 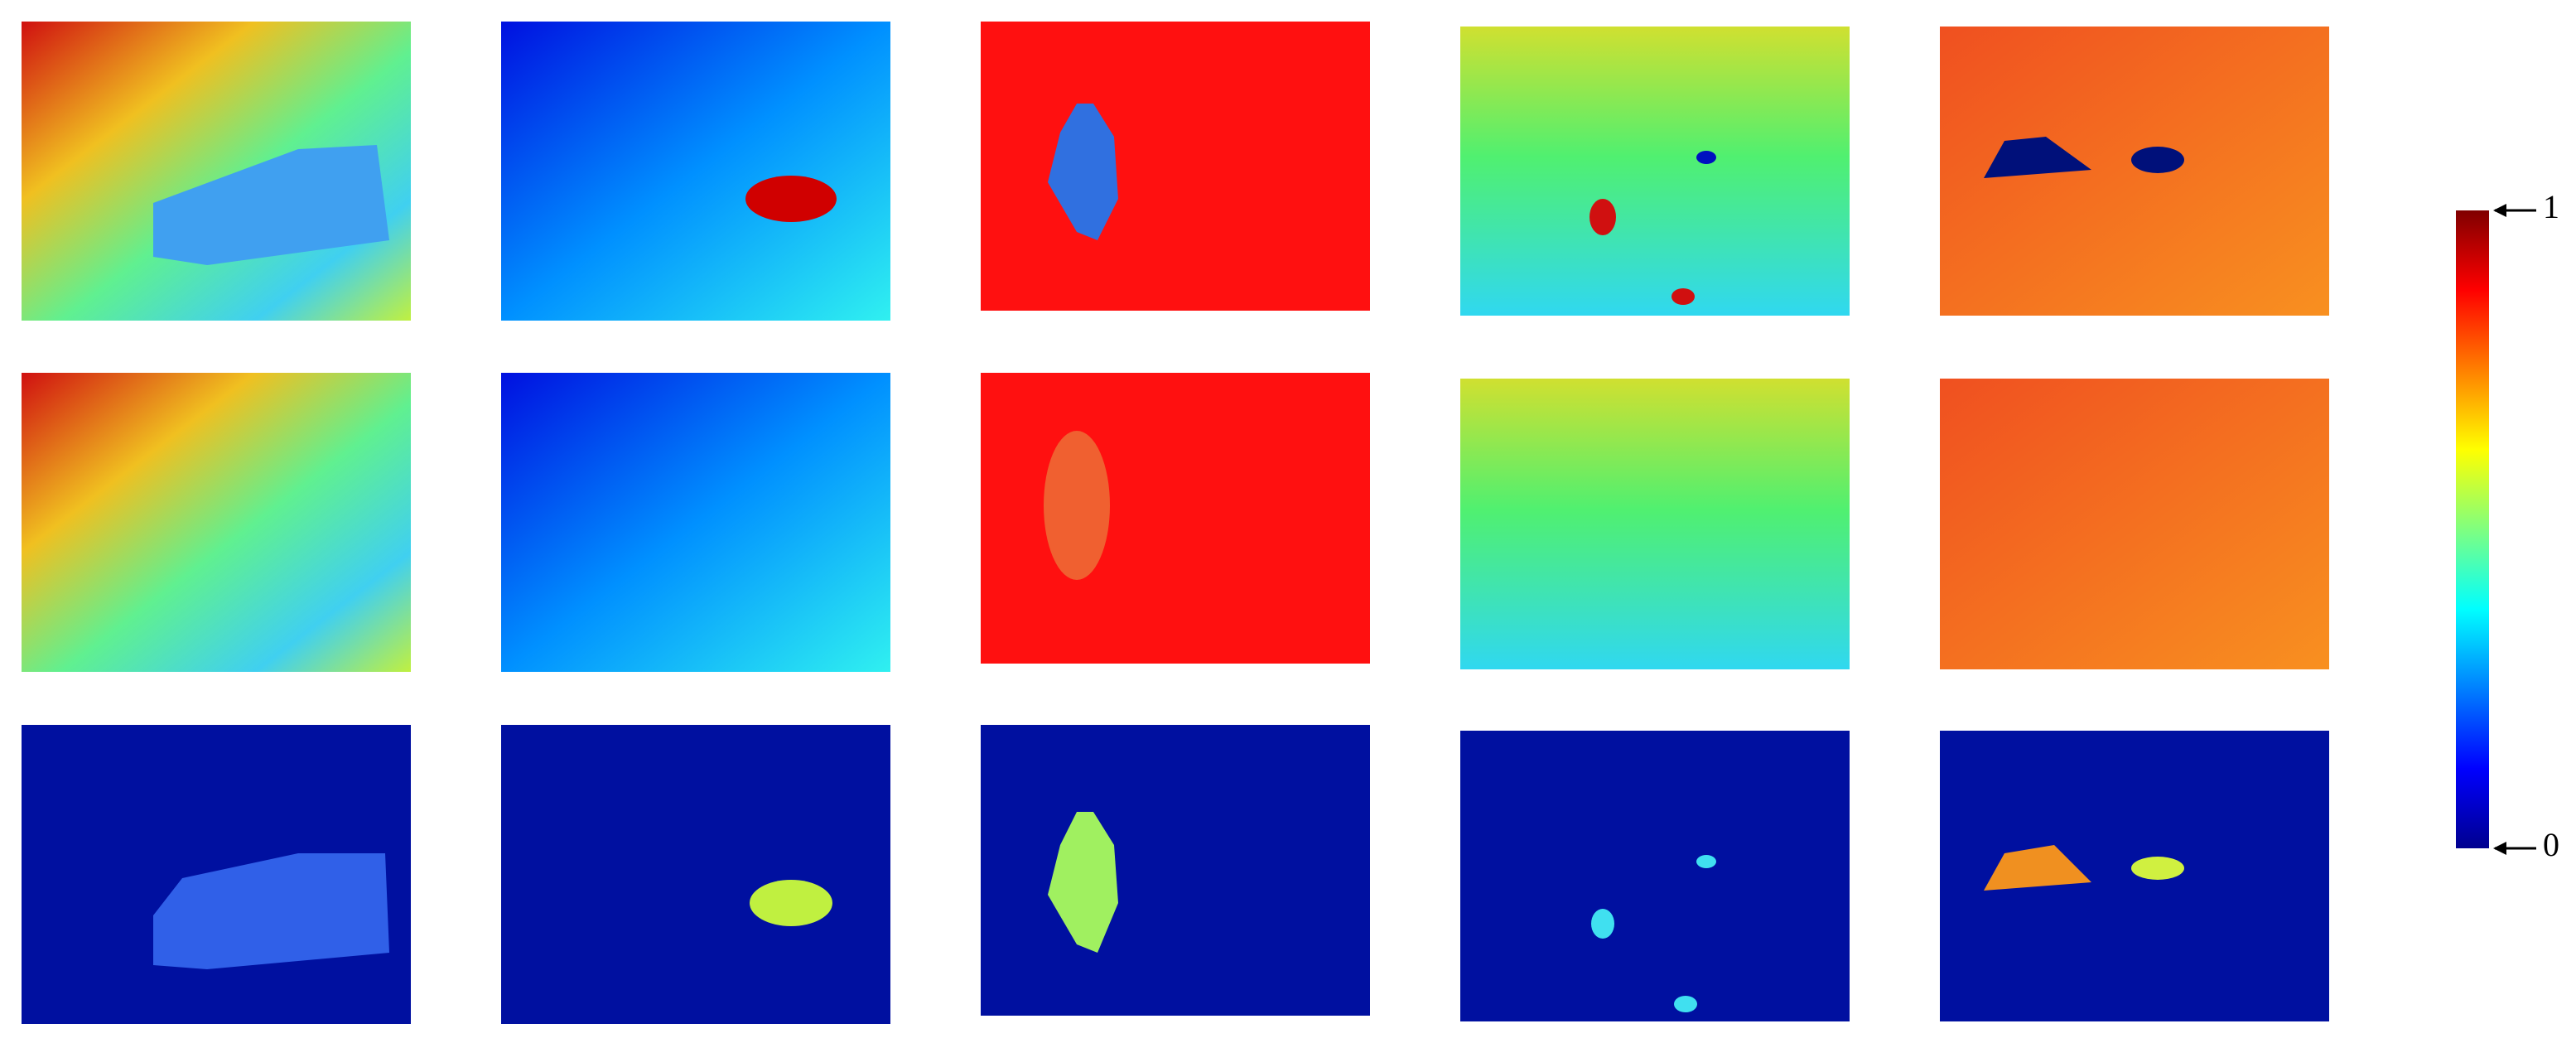 What do you see at coordinates (2551, 844) in the screenshot?
I see `colorbar-min-label: 0` at bounding box center [2551, 844].